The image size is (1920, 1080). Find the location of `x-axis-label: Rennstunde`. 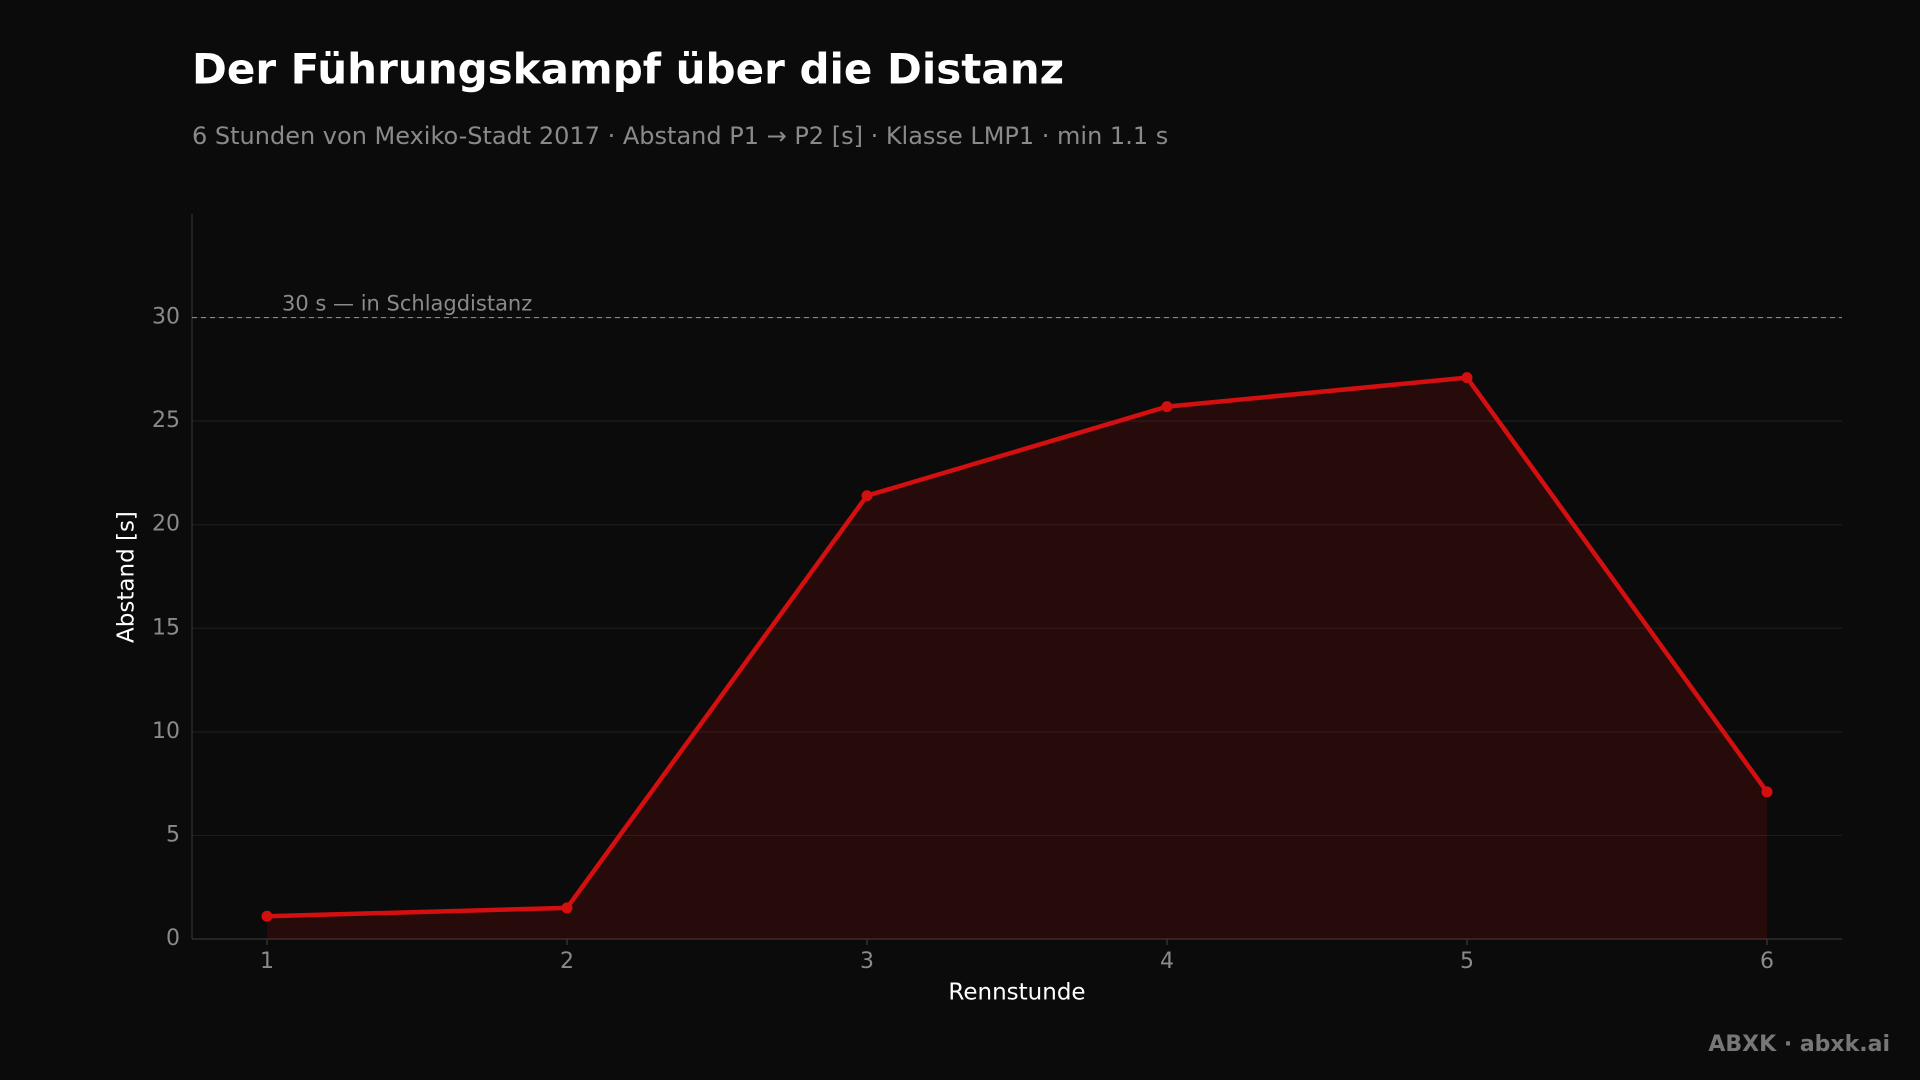

x-axis-label: Rennstunde is located at coordinates (1016, 993).